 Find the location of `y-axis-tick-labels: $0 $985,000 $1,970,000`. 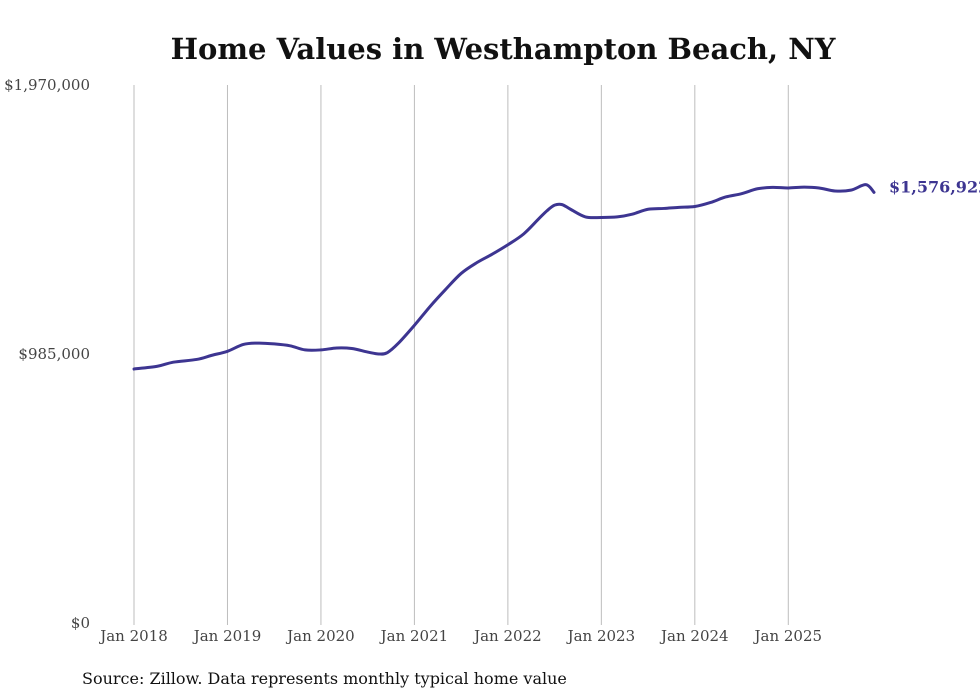

y-axis-tick-labels: $0 $985,000 $1,970,000 is located at coordinates (47, 354).